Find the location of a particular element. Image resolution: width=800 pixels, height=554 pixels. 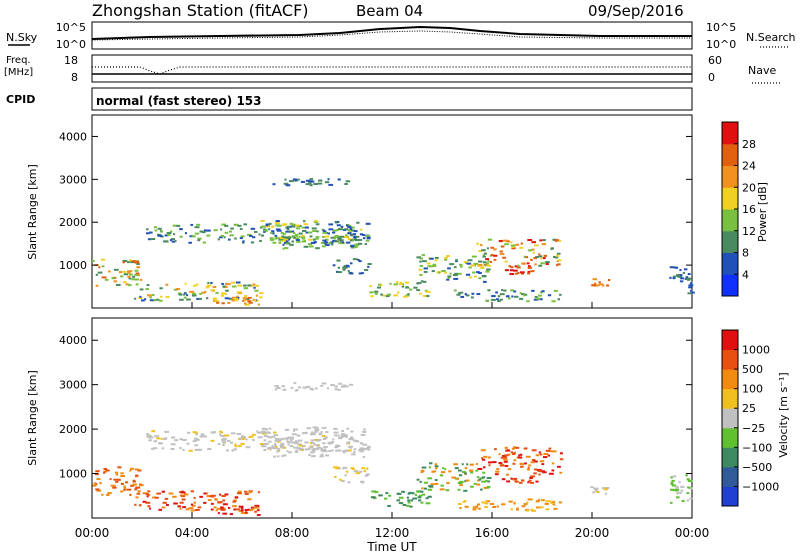

colorbar-tick-label: 28 is located at coordinates (749, 144).